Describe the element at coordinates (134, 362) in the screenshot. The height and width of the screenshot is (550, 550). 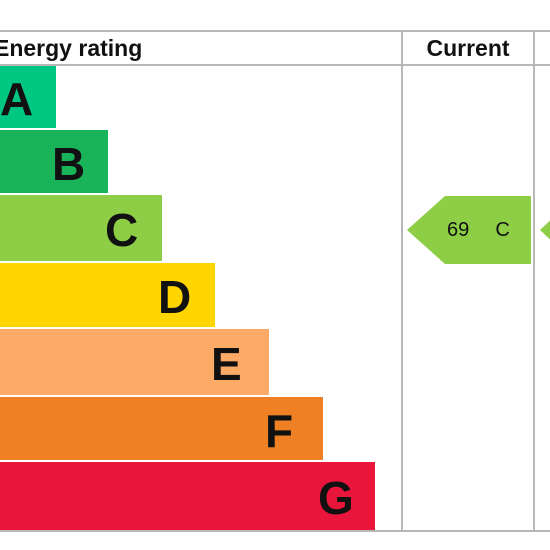
I see `rating-band-e: E` at that location.